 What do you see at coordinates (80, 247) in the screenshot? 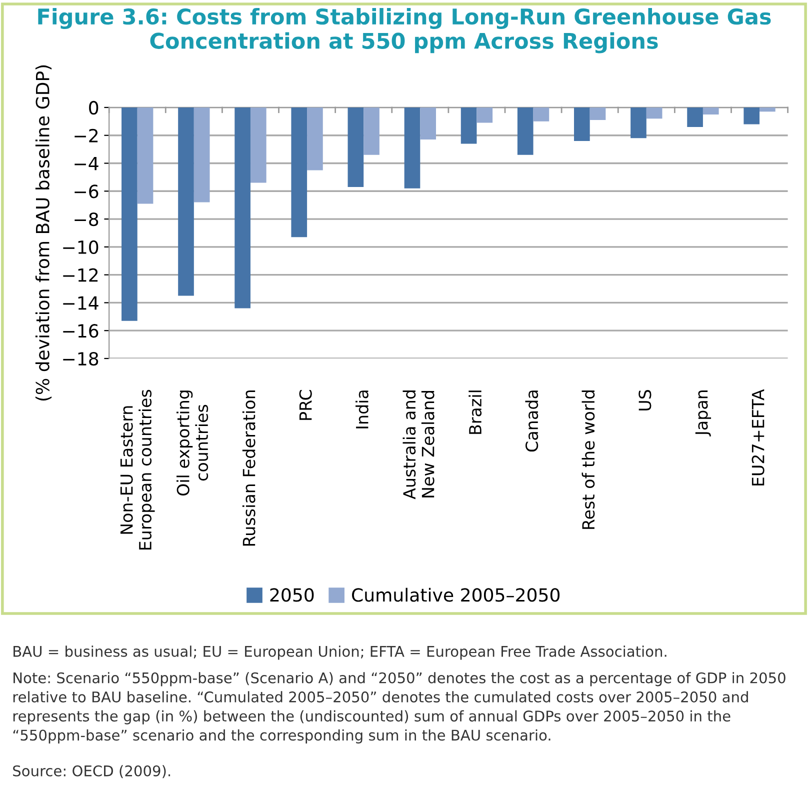
I see `y-tick-label: −10` at bounding box center [80, 247].